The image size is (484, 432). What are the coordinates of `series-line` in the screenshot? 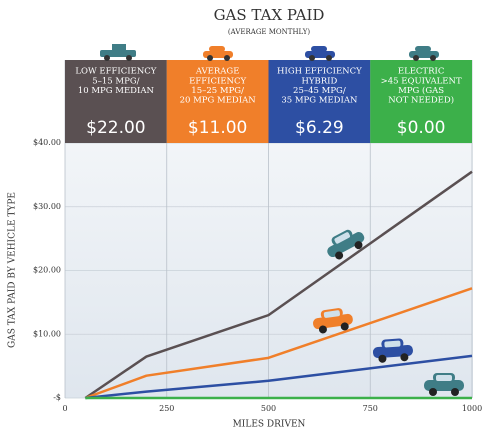 It's located at (279, 377).